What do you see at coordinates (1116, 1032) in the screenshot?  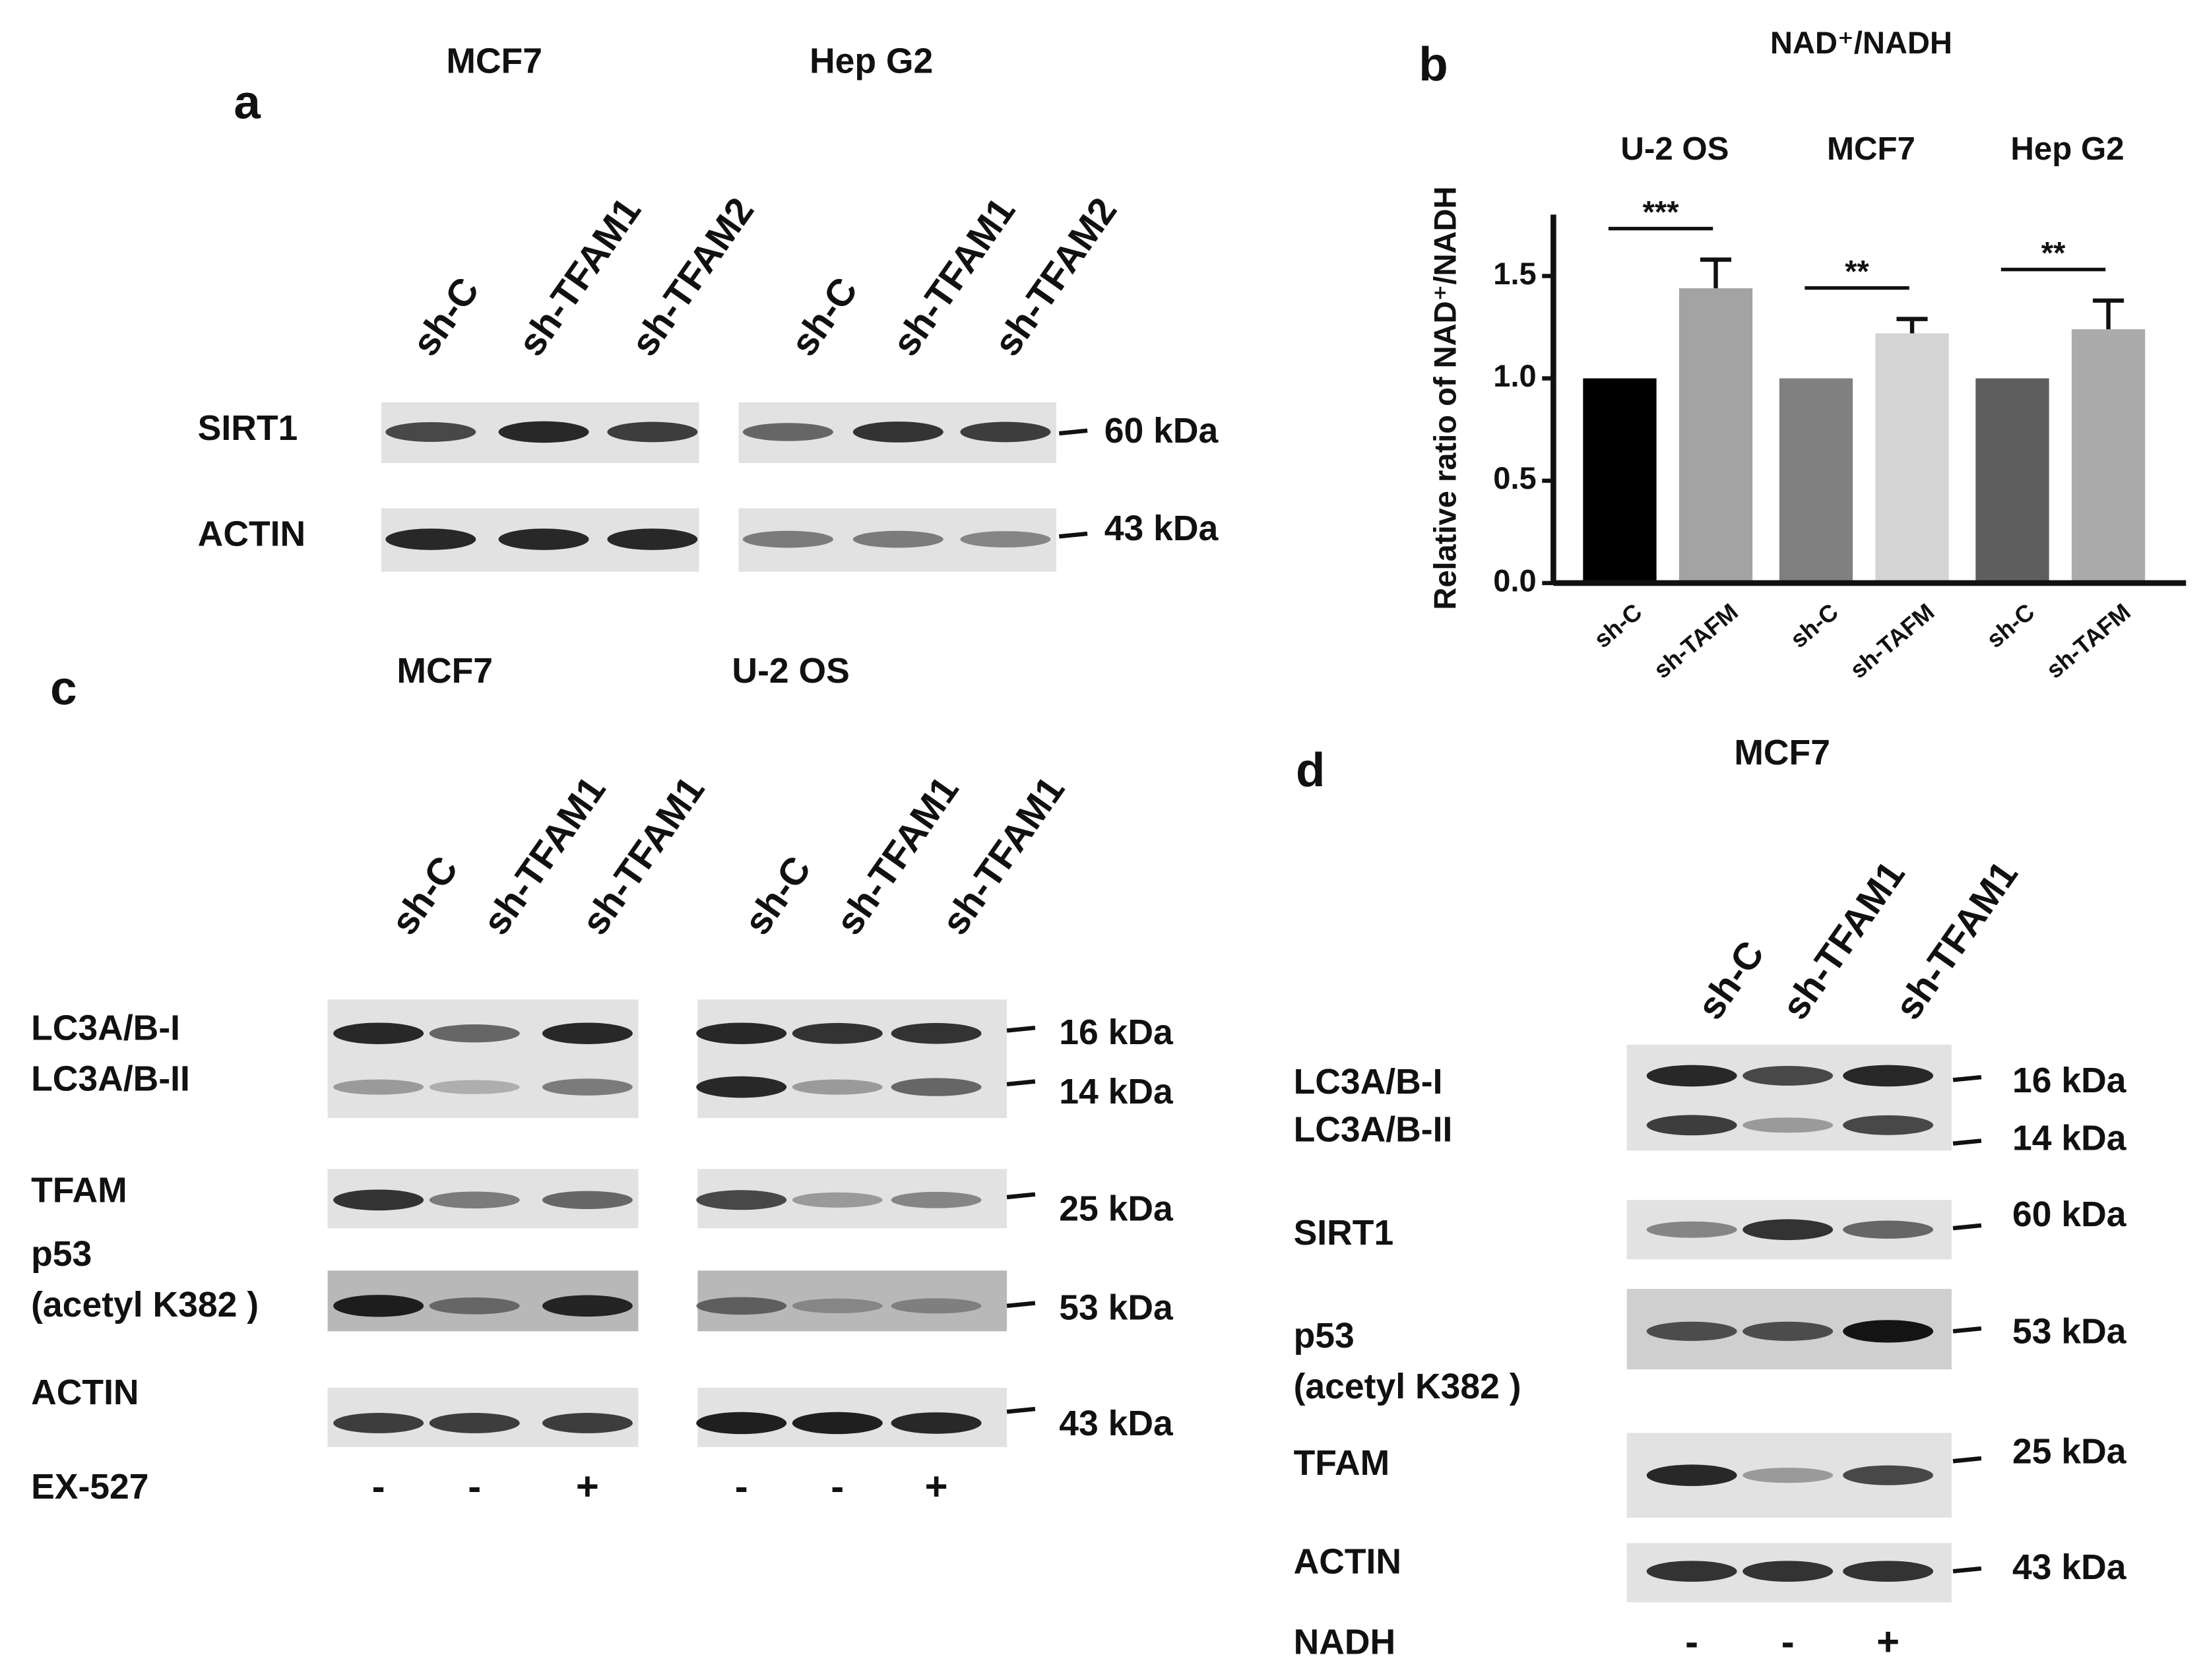 I see `size-marker: 16 kDa` at bounding box center [1116, 1032].